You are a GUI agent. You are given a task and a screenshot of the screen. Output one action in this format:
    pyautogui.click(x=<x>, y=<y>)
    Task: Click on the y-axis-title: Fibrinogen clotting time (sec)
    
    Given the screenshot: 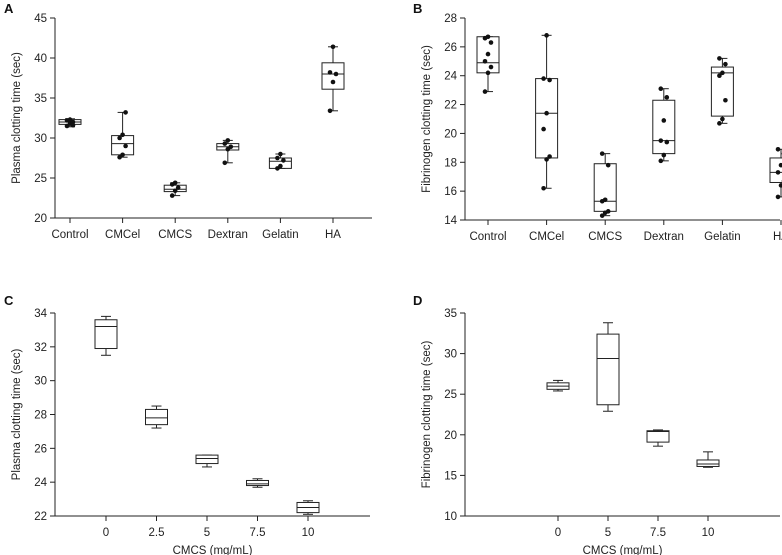 What is the action you would take?
    pyautogui.click(x=427, y=415)
    